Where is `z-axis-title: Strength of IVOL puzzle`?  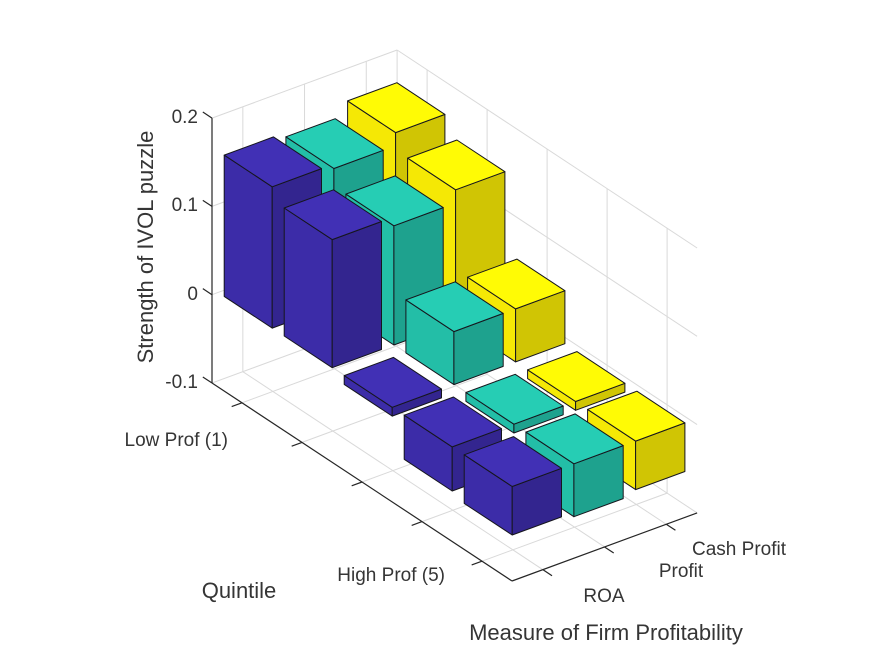
z-axis-title: Strength of IVOL puzzle is located at coordinates (145, 247).